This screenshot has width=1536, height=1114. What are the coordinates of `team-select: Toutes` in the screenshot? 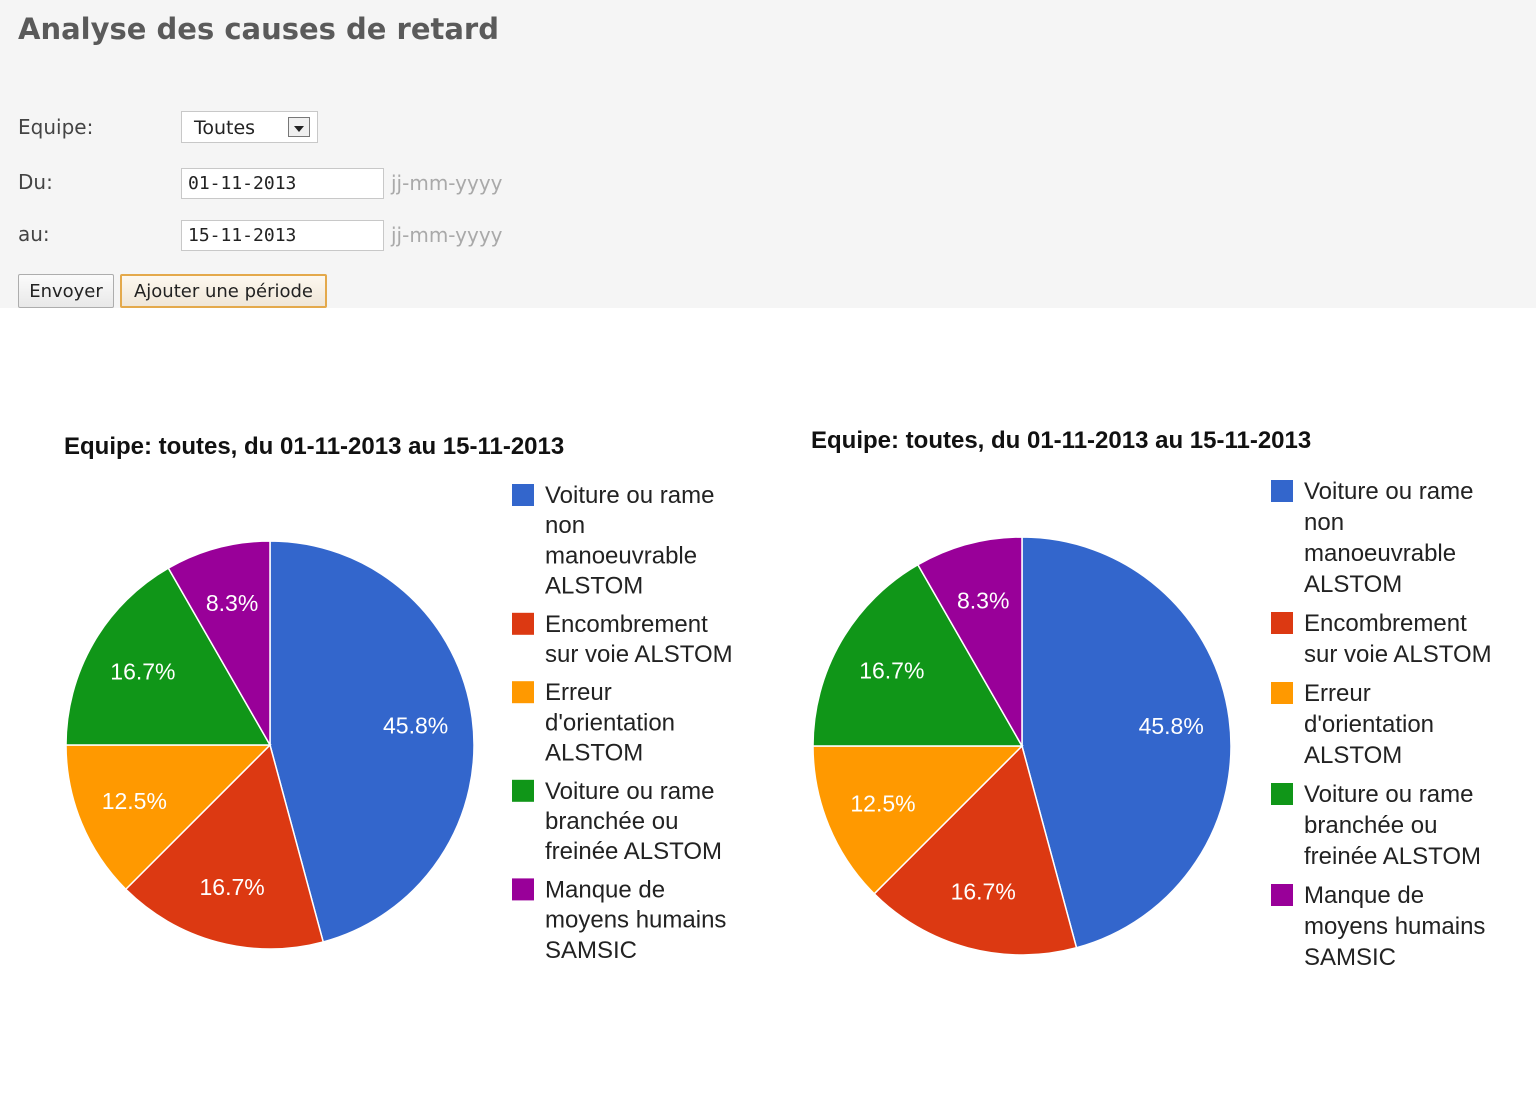 It's located at (249, 127).